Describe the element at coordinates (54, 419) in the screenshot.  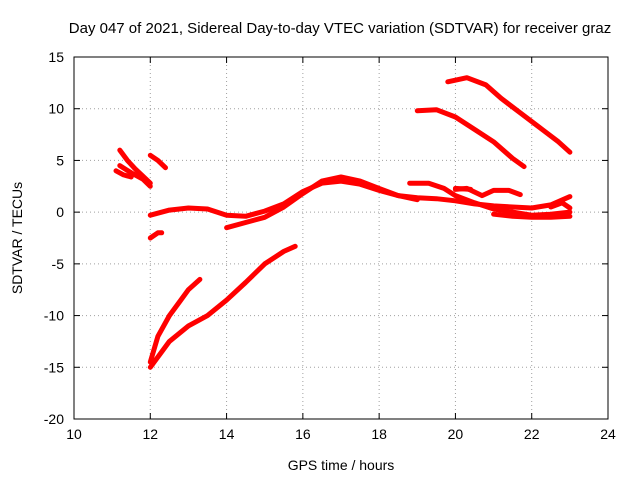
I see `y-tick-label: -20` at that location.